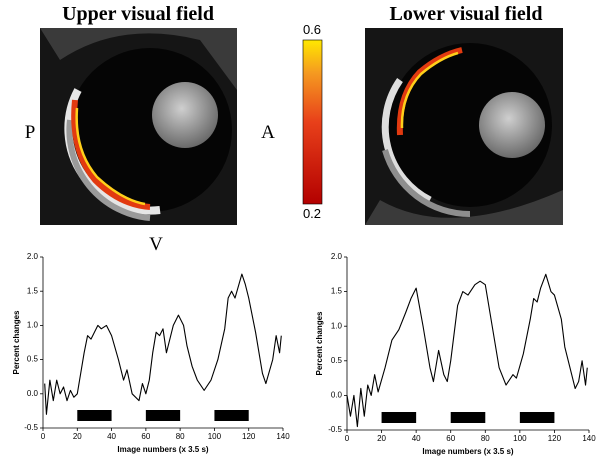  Describe the element at coordinates (312, 213) in the screenshot. I see `colorbar-label: 0.2` at that location.